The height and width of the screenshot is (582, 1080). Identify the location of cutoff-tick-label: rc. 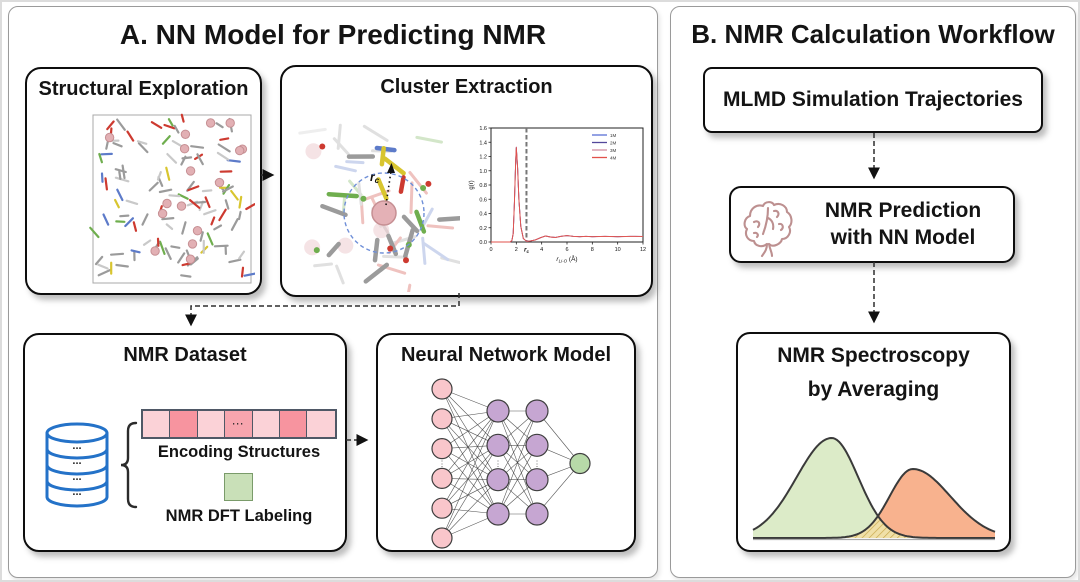
(527, 251).